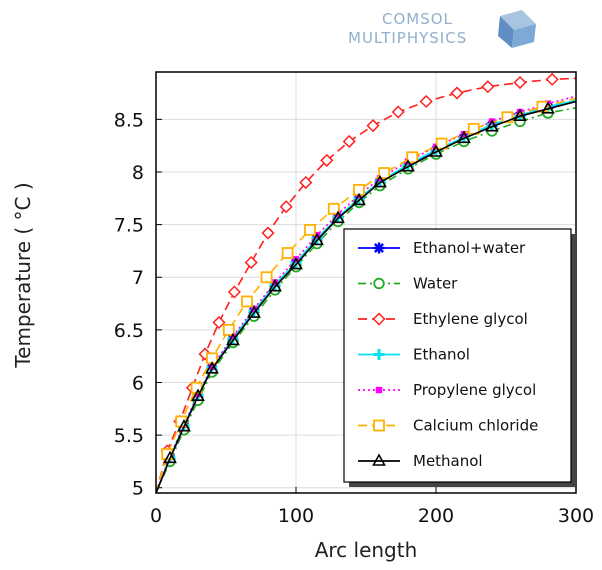 Image resolution: width=602 pixels, height=570 pixels. I want to click on legend-item: Propylene glycol, so click(447, 390).